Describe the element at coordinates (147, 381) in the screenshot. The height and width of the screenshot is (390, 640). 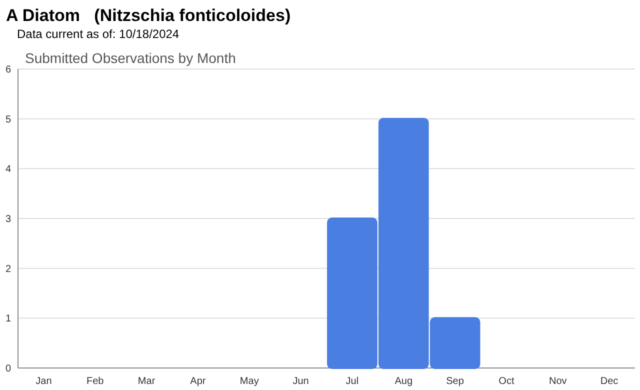
I see `x-tick-label: Mar` at that location.